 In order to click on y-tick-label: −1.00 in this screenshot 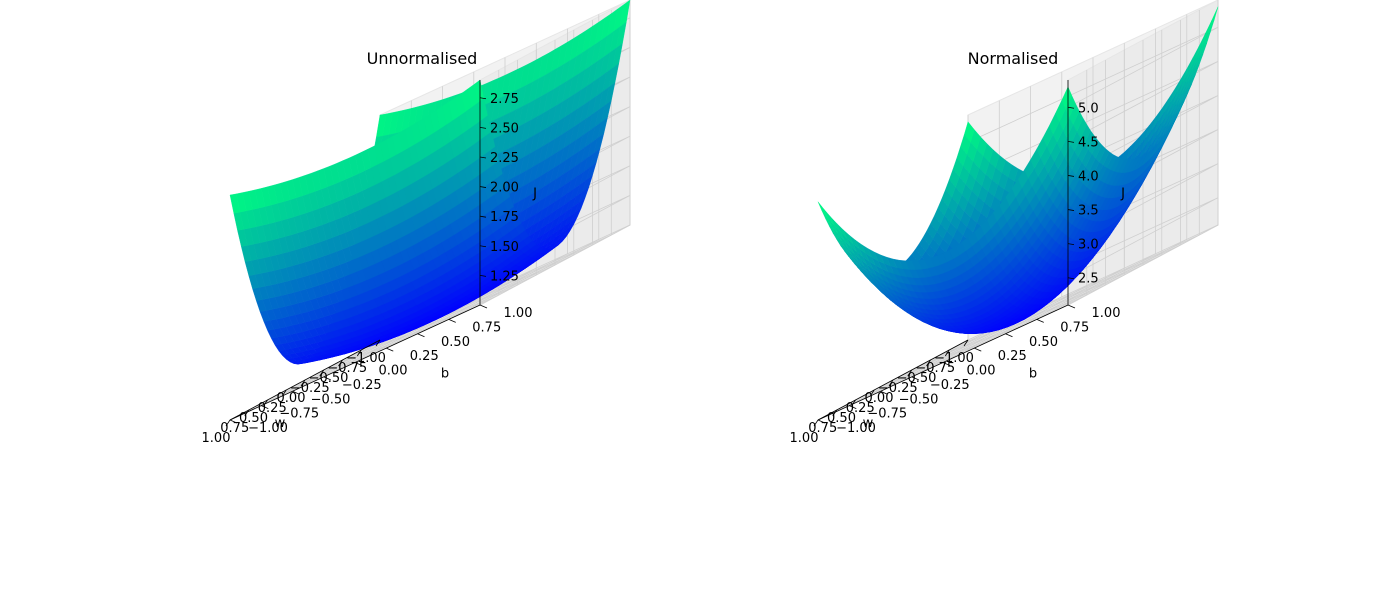, I will do `click(268, 428)`.